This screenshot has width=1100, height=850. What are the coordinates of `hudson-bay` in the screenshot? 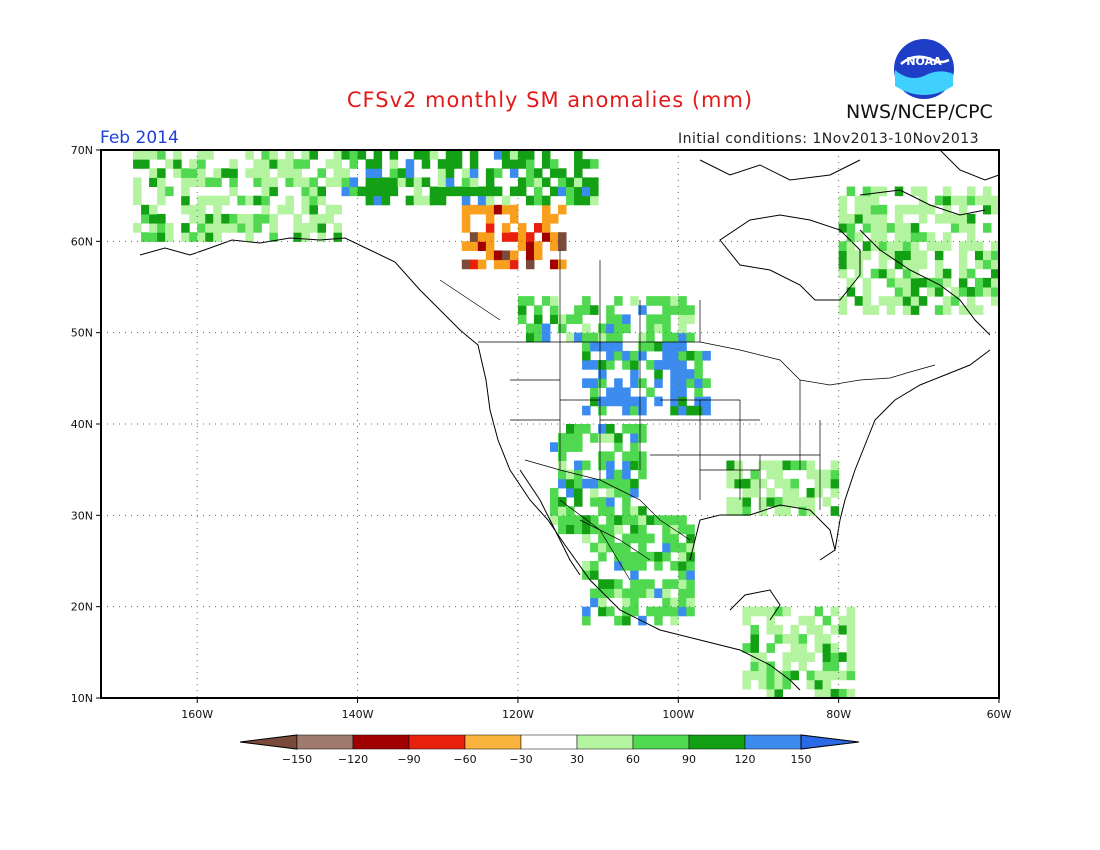 It's located at (790, 257).